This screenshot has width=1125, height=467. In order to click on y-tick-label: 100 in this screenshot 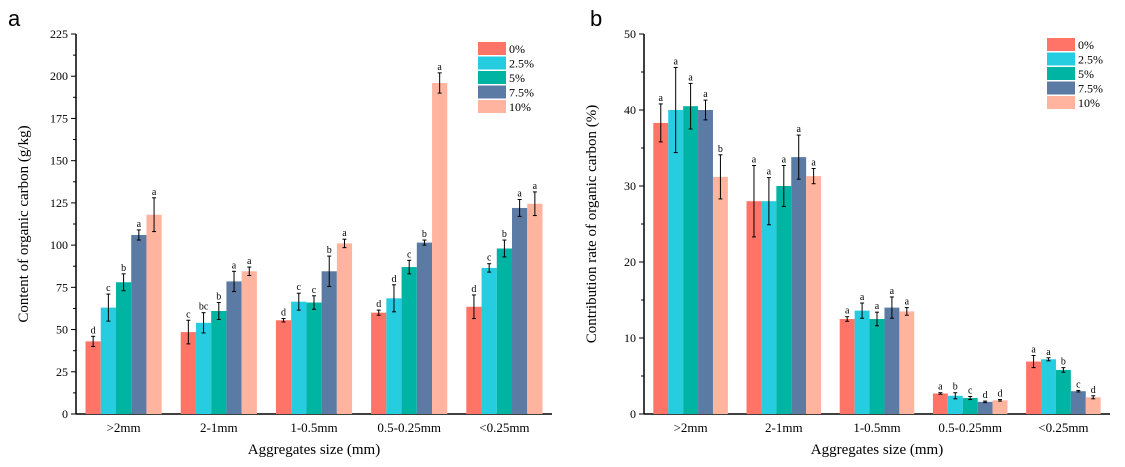, I will do `click(59, 245)`.